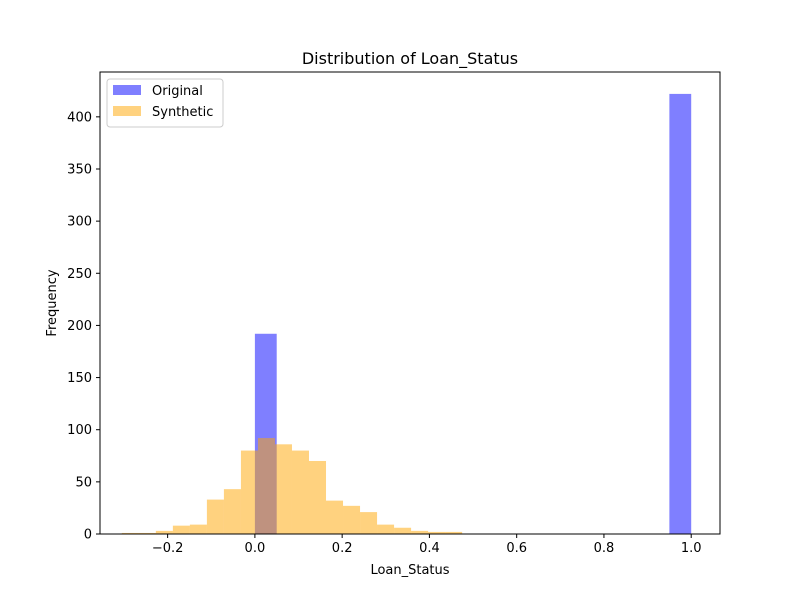 This screenshot has width=800, height=600. I want to click on legend-swatch-original, so click(127, 90).